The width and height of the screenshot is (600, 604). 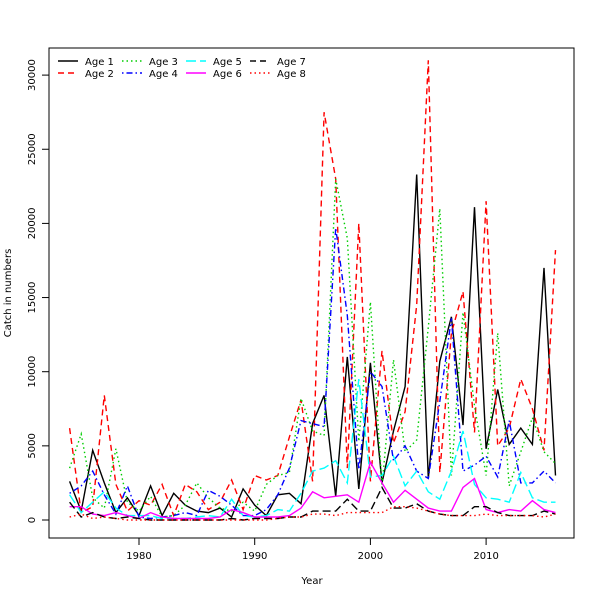 What do you see at coordinates (32, 298) in the screenshot?
I see `y-tick-label: 15000` at bounding box center [32, 298].